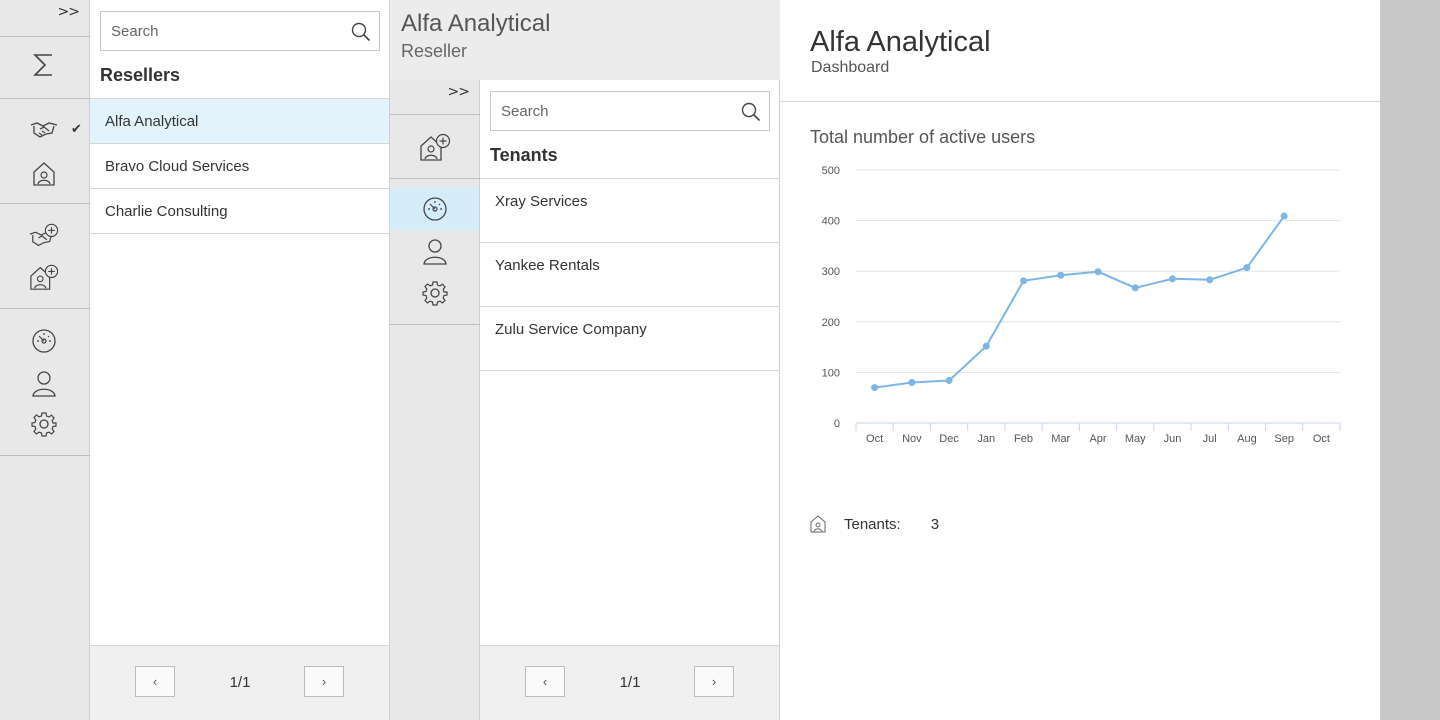 This screenshot has height=720, width=1440. What do you see at coordinates (45, 360) in the screenshot?
I see `main-nav-rail: >> ✔` at bounding box center [45, 360].